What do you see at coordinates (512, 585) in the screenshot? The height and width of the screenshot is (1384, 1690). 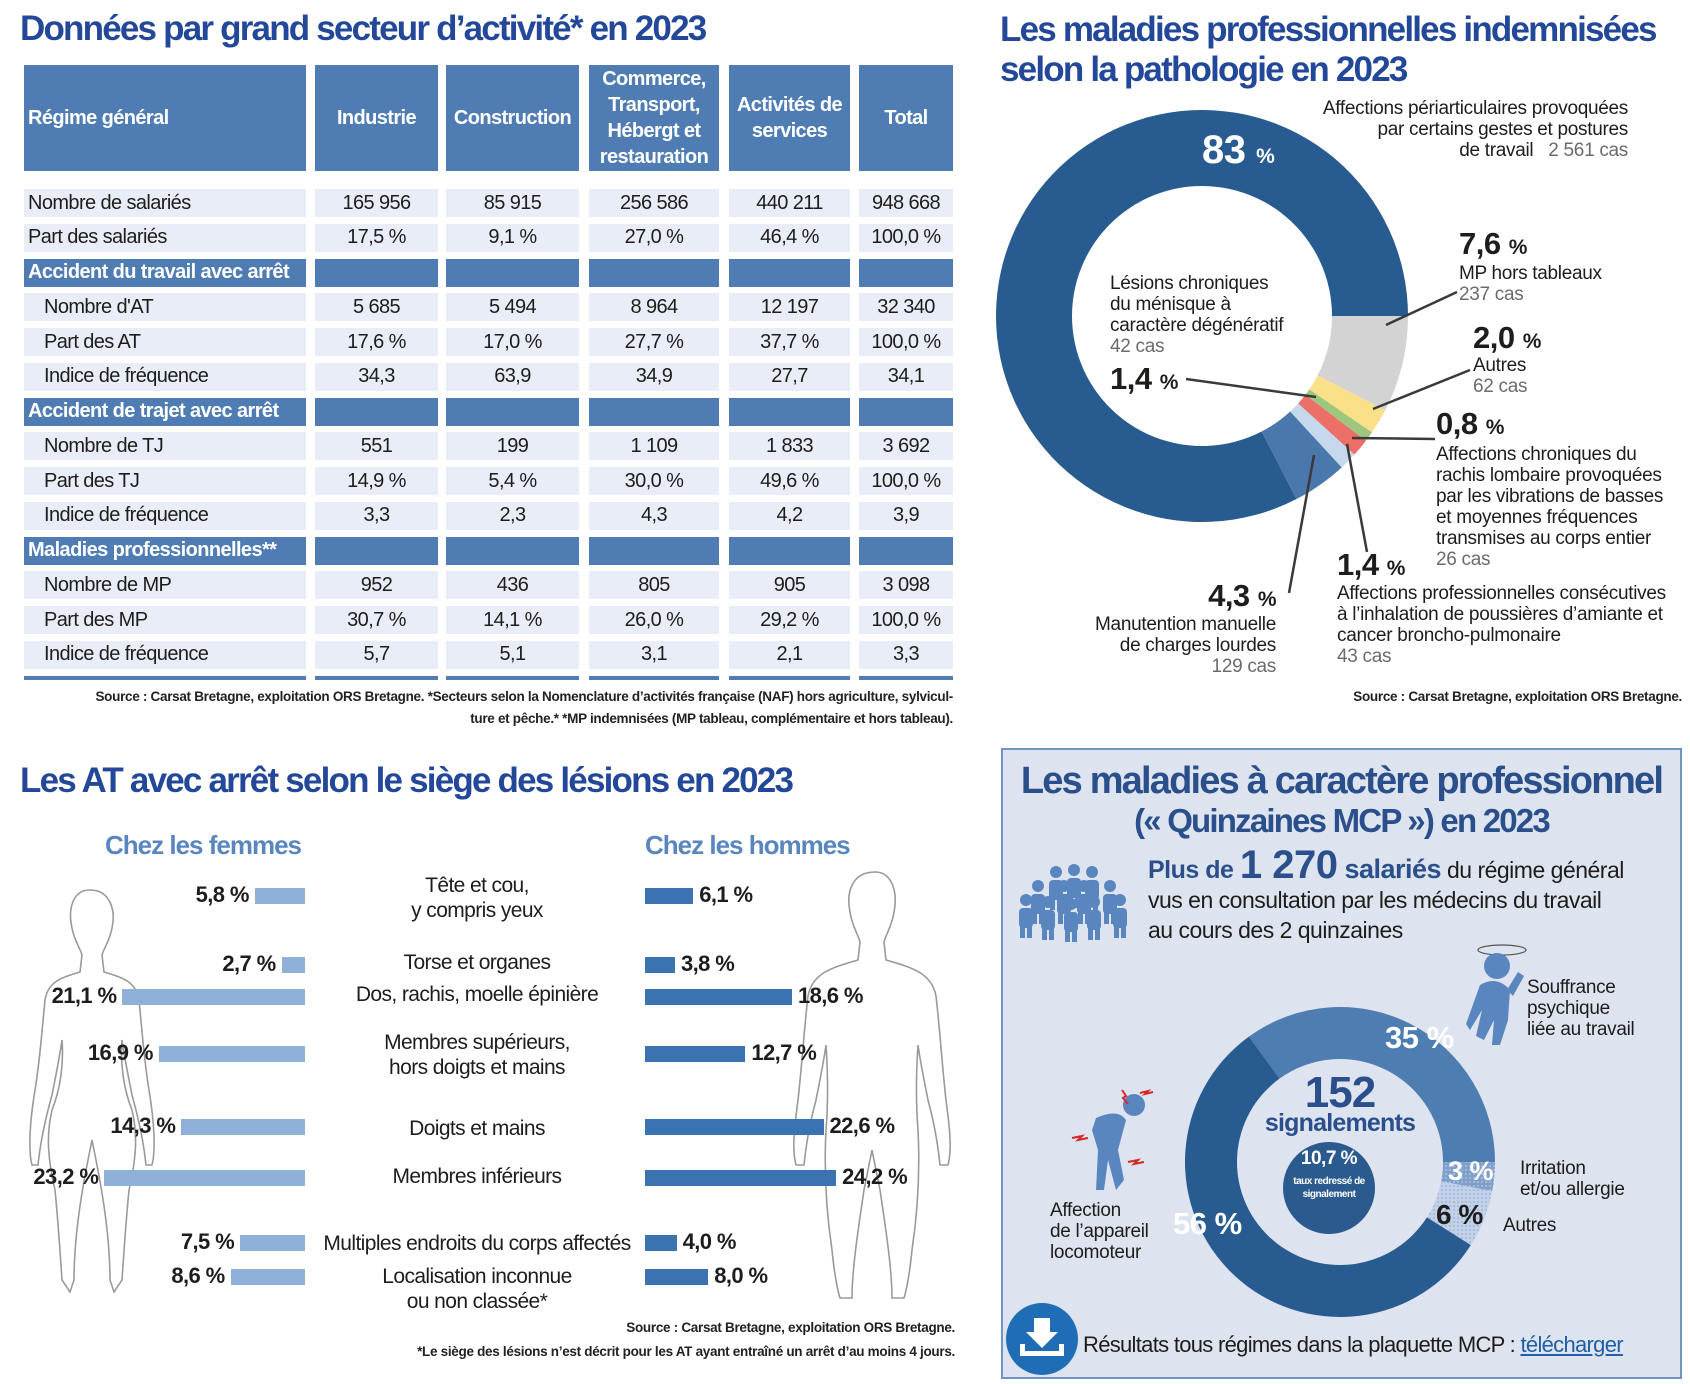 I see `table-cell: 436` at bounding box center [512, 585].